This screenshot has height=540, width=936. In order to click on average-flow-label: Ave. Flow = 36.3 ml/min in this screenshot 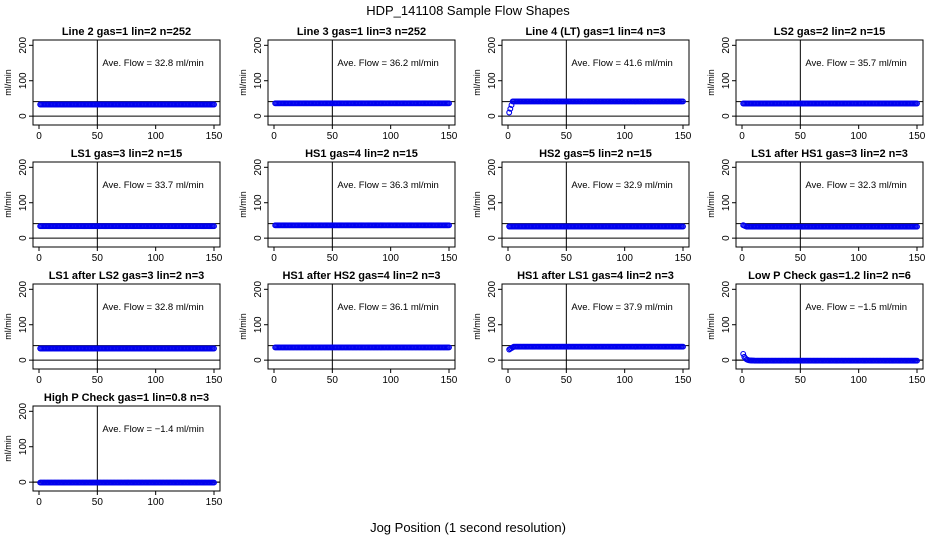, I will do `click(387, 185)`.